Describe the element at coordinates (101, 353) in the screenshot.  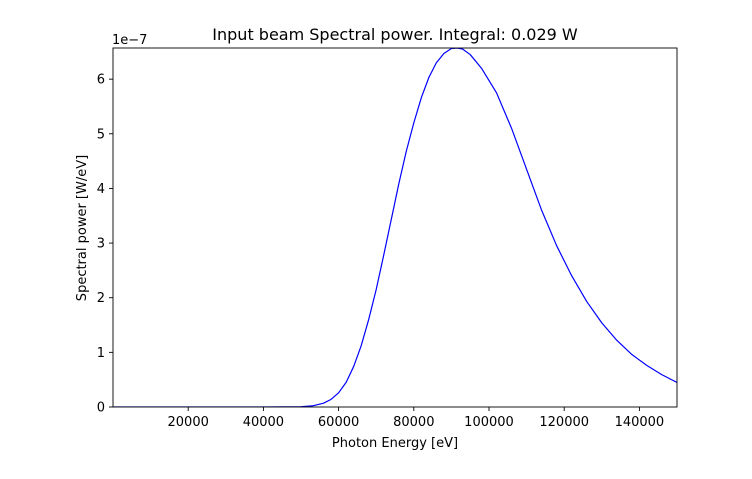
I see `y-tick-label: 1` at that location.